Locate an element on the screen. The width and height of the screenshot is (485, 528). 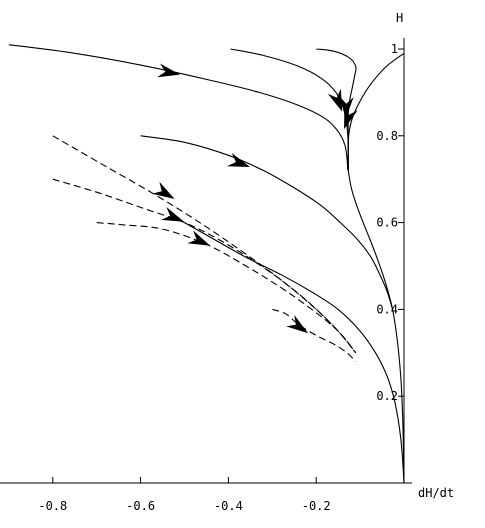
y-ticks: 0.2 0.4 0.6 0.8 1 is located at coordinates (390, 222).